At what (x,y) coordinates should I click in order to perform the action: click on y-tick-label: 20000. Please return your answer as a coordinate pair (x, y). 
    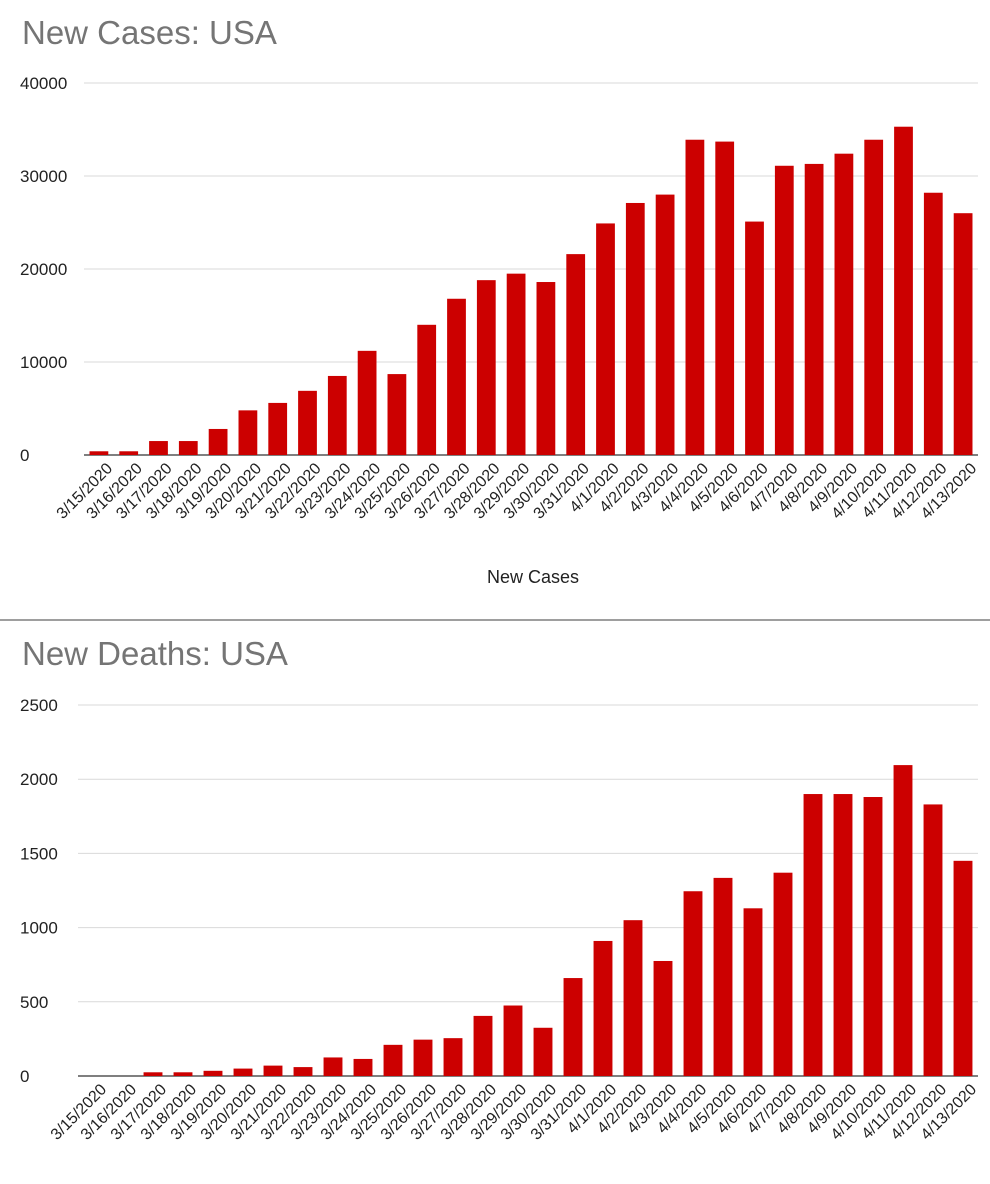
    Looking at the image, I should click on (43, 269).